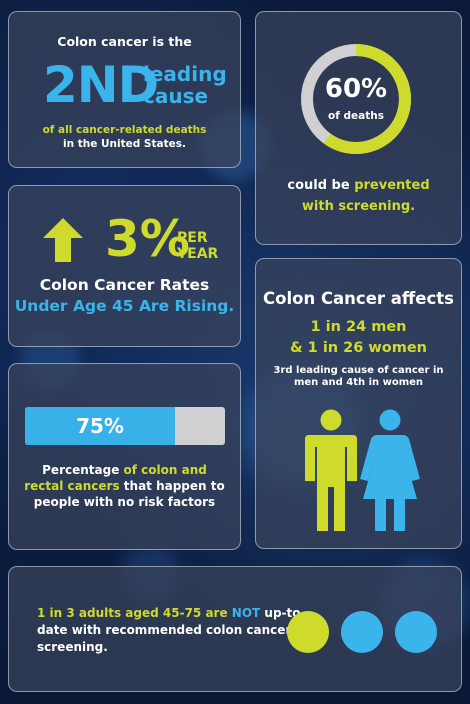 Image resolution: width=470 pixels, height=704 pixels. Describe the element at coordinates (185, 74) in the screenshot. I see `rank-word-leading: leading` at that location.